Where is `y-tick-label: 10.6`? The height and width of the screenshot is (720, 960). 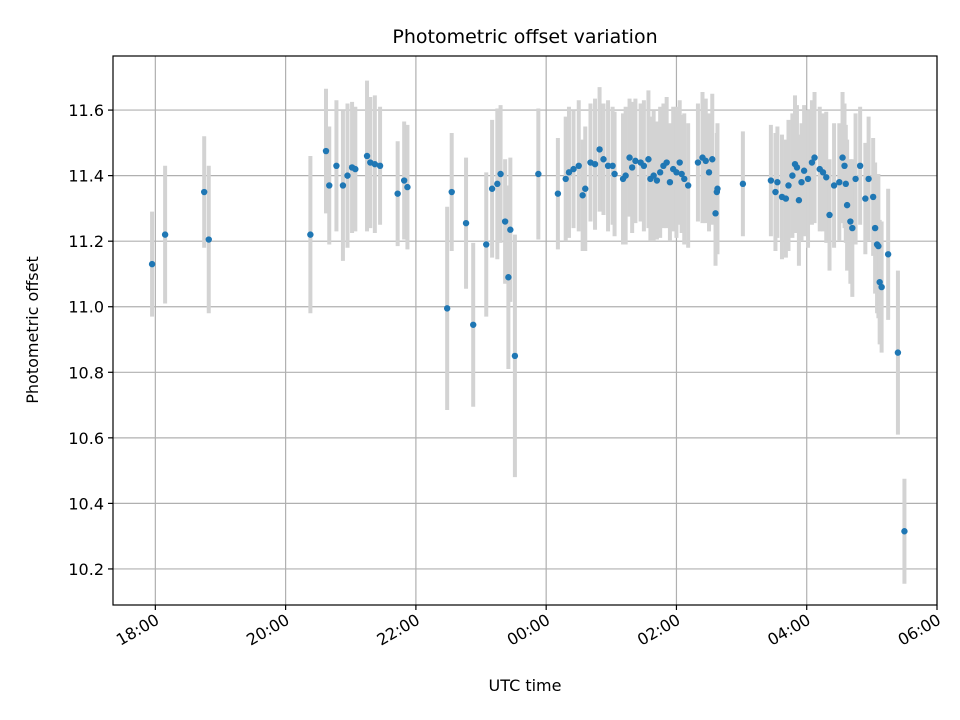 y-tick-label: 10.6 is located at coordinates (86, 438).